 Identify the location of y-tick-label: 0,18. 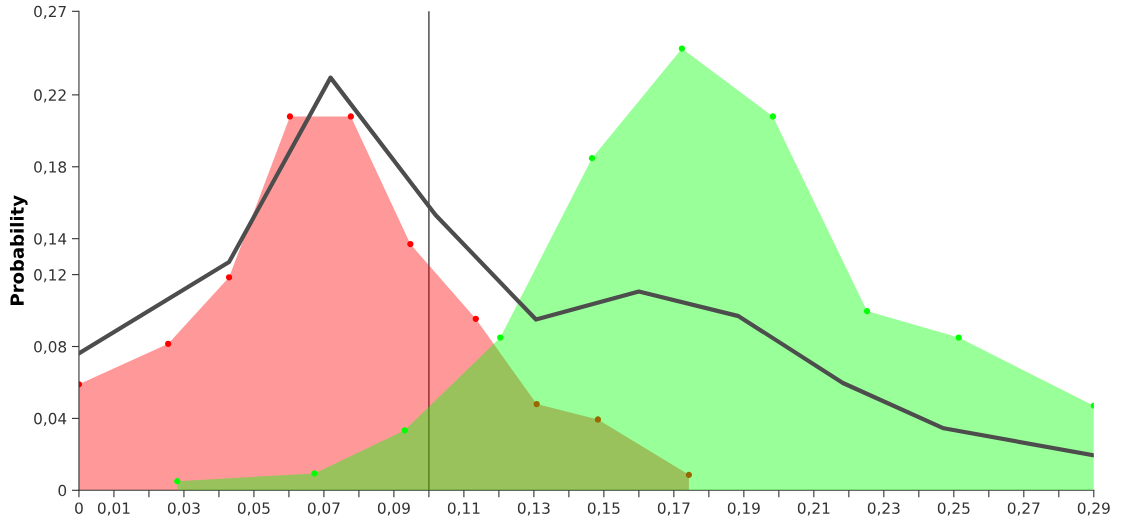
(50, 168).